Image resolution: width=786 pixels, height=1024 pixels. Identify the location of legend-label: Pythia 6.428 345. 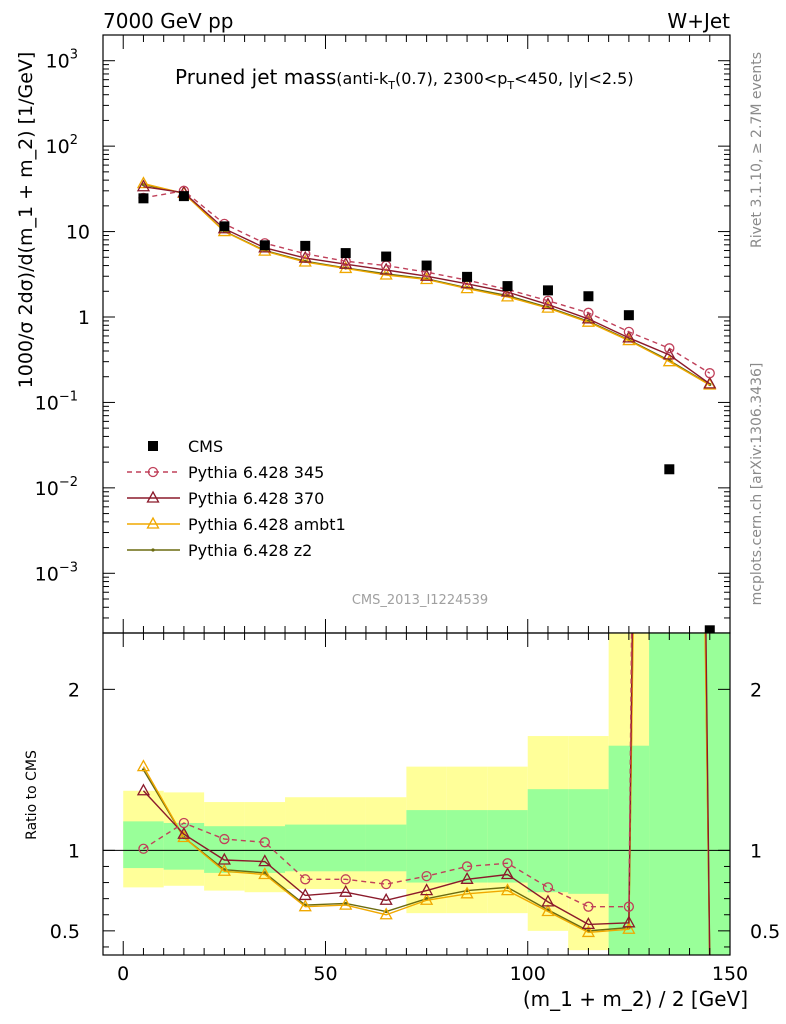
(256, 472).